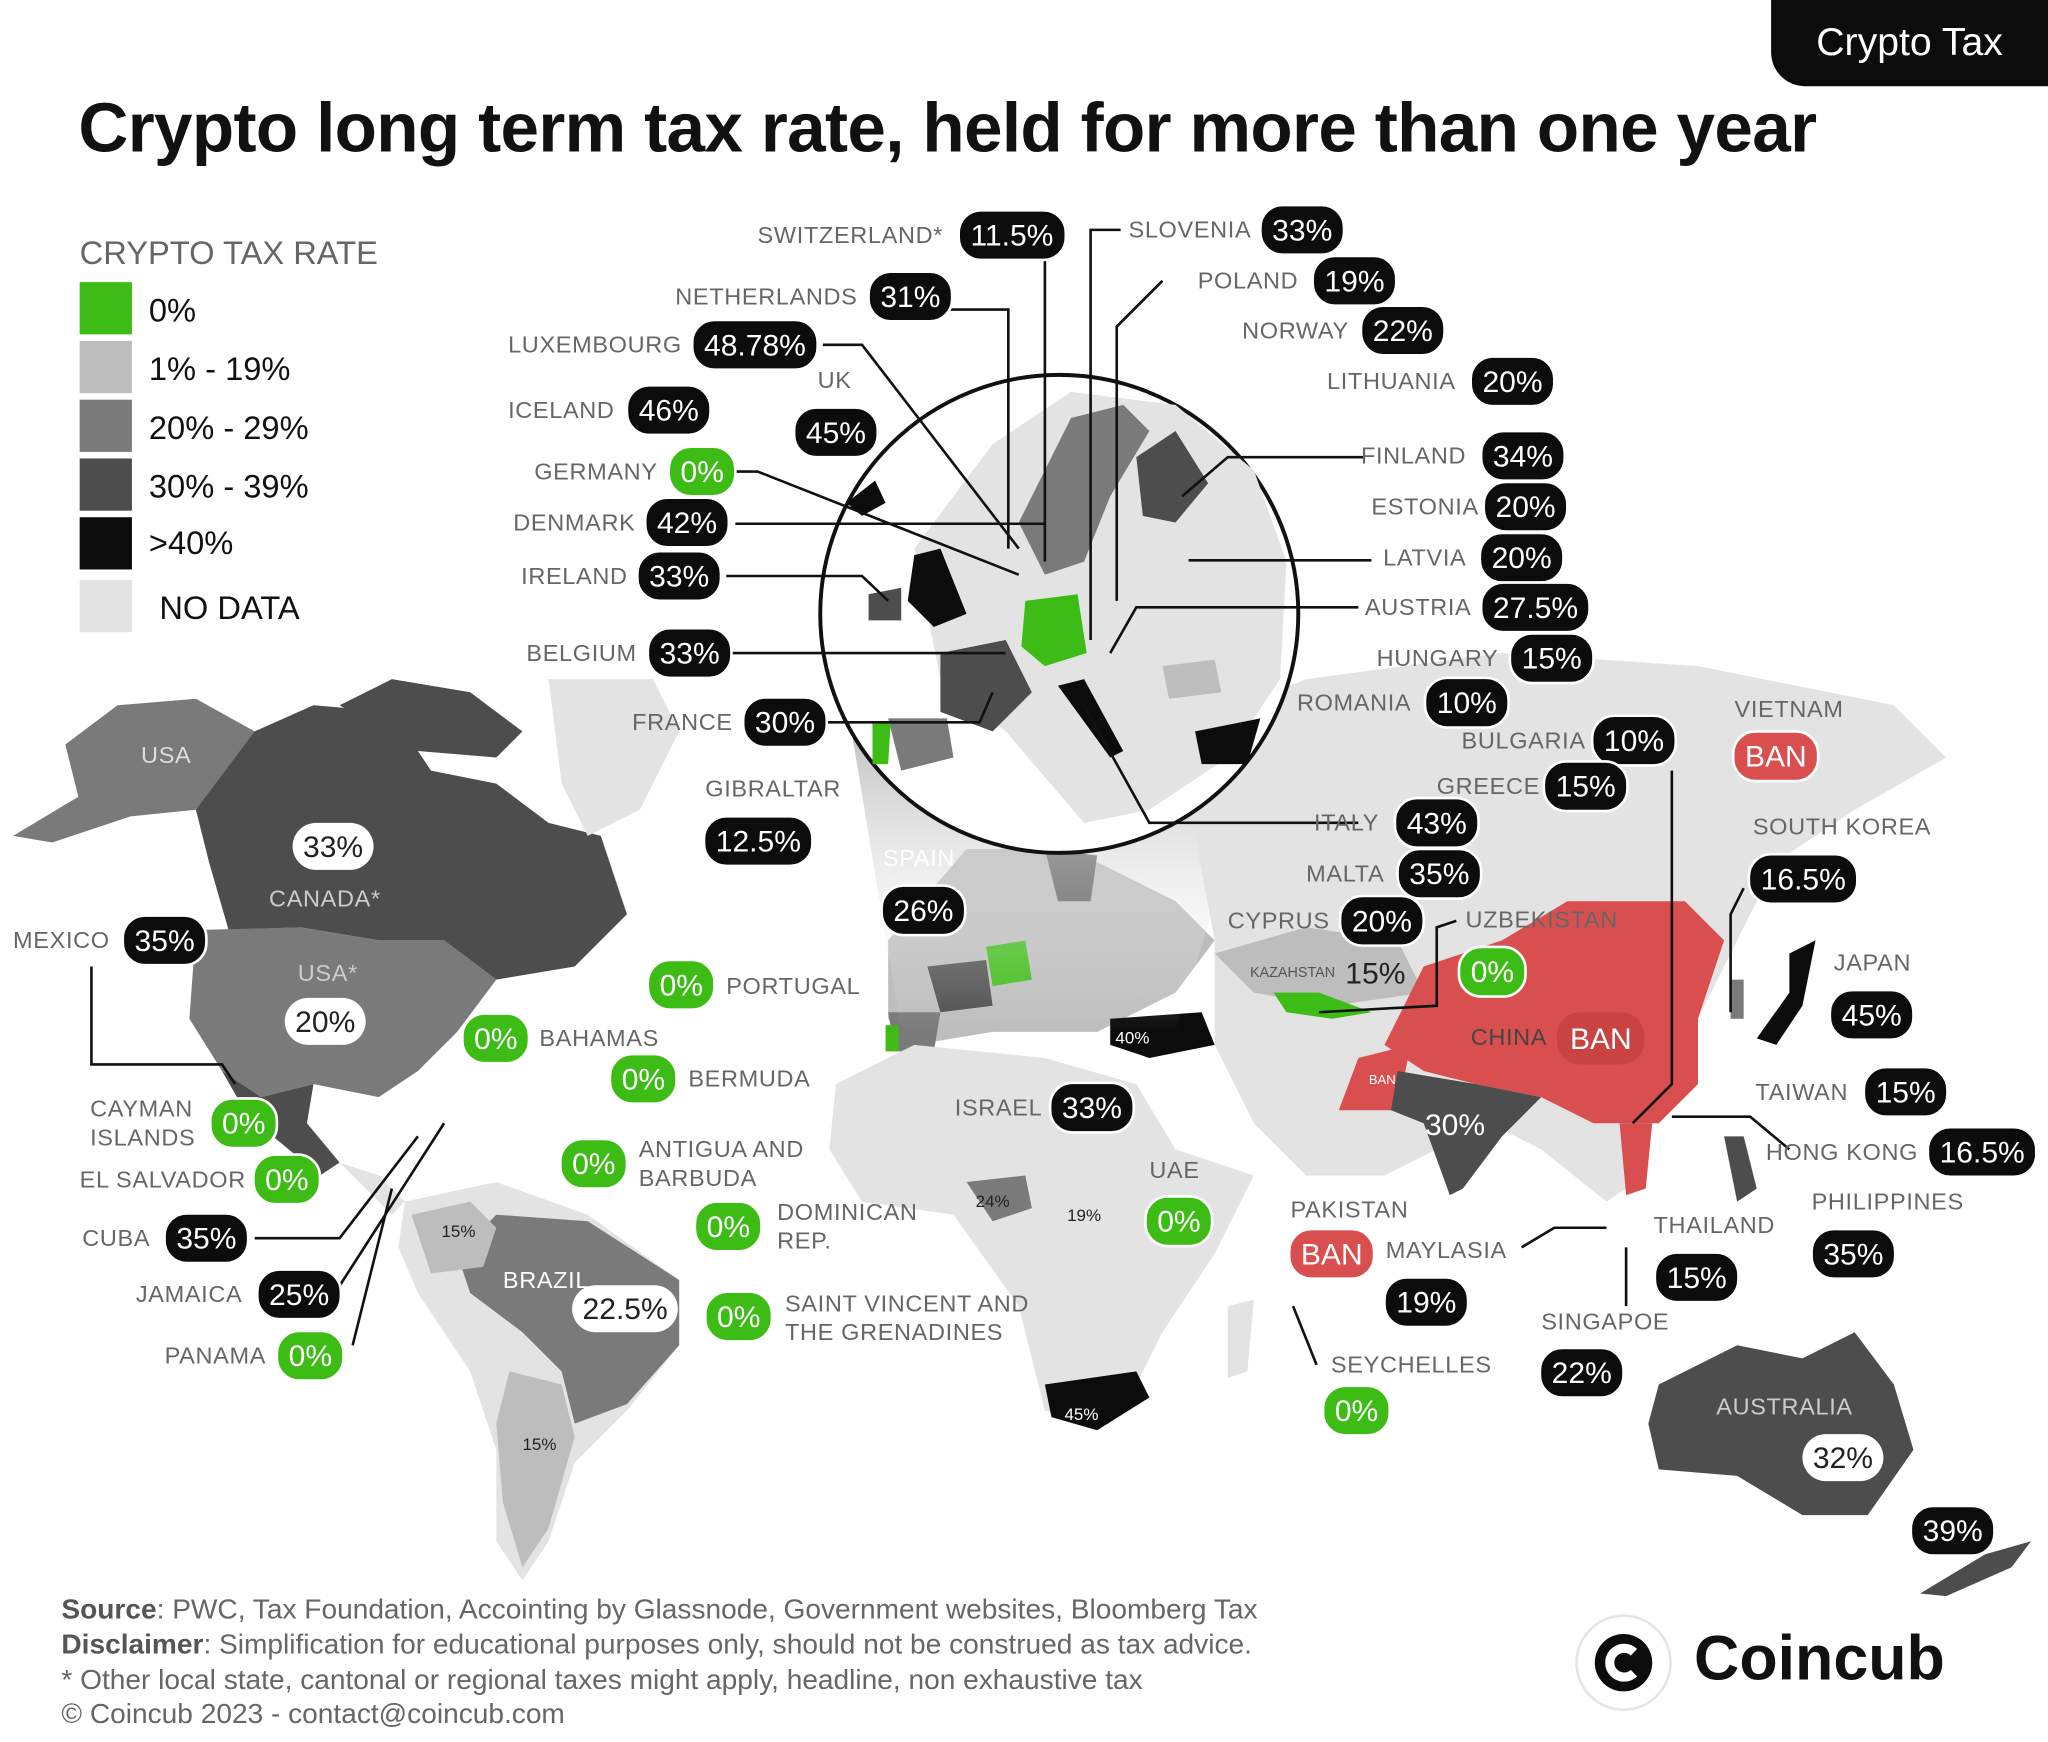 The height and width of the screenshot is (1742, 2048). I want to click on rate-south-africa: 45%, so click(1081, 1414).